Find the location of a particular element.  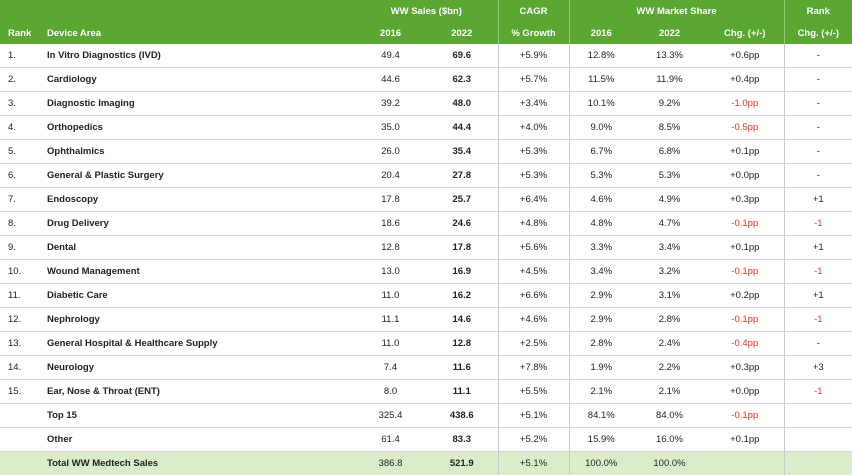

share-2022-cell: 4.9% is located at coordinates (670, 199).